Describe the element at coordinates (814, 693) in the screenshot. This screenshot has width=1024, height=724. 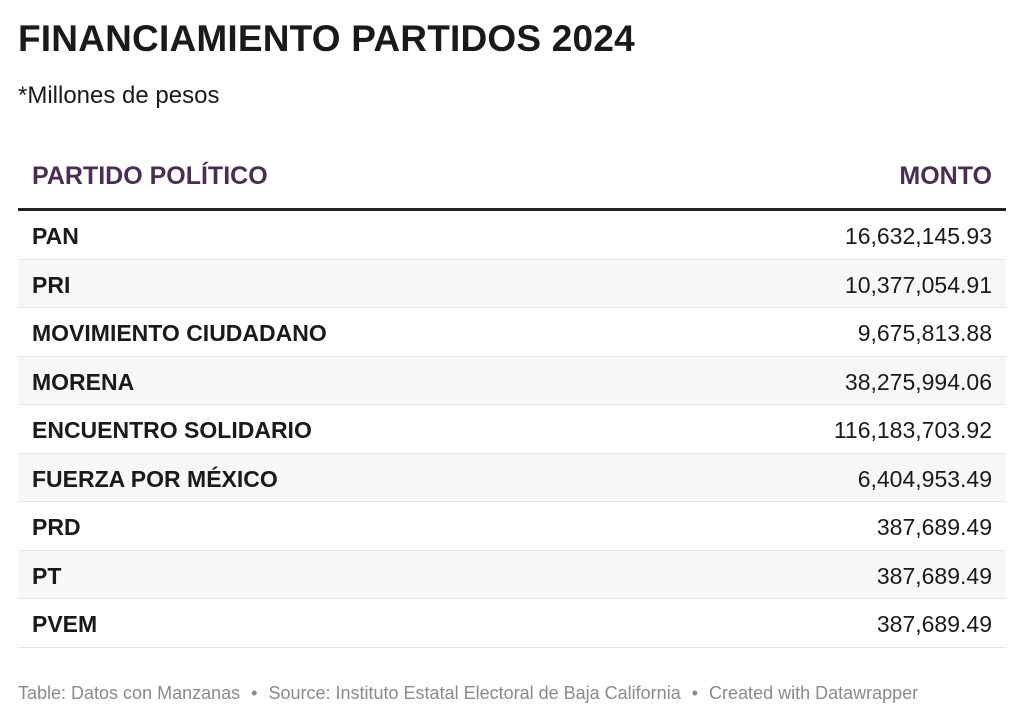
I see `footer-created: Created with Datawrapper` at that location.